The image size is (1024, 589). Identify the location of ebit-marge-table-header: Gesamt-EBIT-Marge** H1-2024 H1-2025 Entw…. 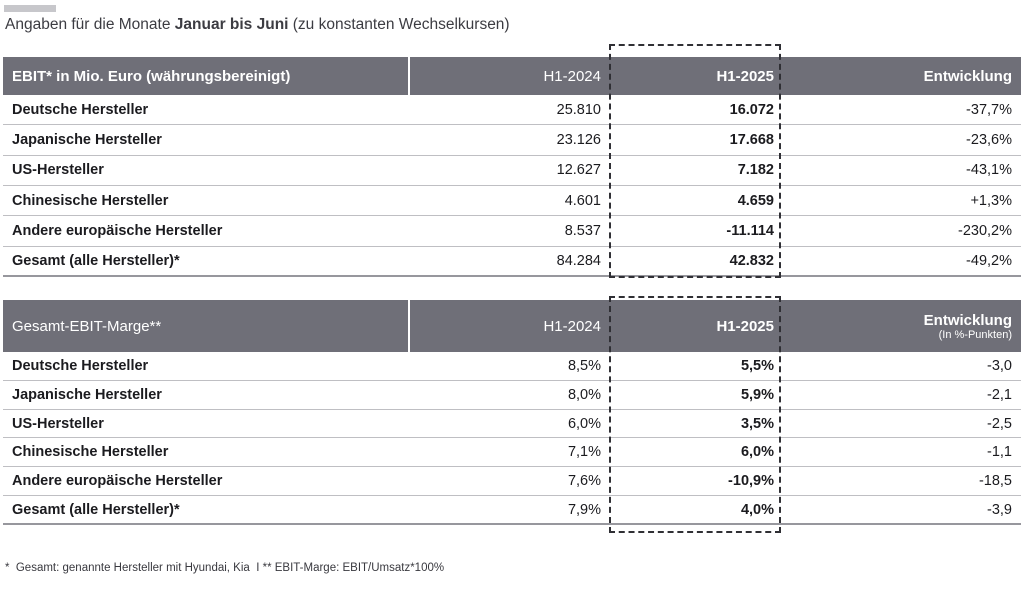
(512, 326).